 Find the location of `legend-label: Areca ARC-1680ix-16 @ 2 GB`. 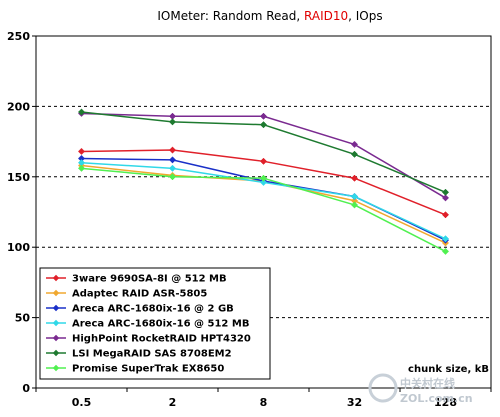

legend-label: Areca ARC-1680ix-16 @ 2 GB is located at coordinates (153, 309).